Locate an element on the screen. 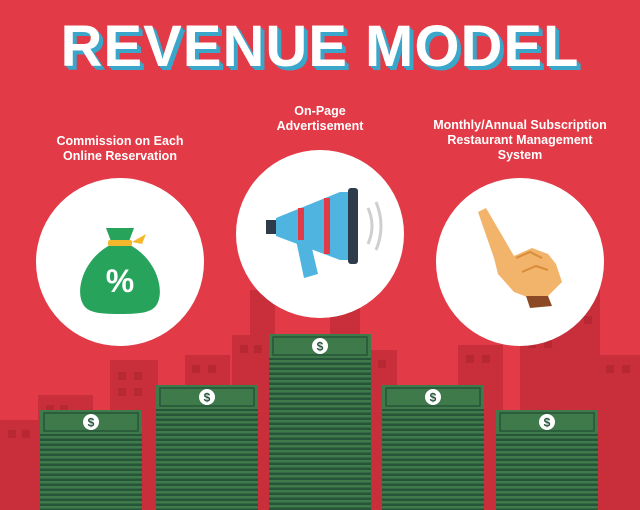  label-line: Online Reservation is located at coordinates (120, 156).